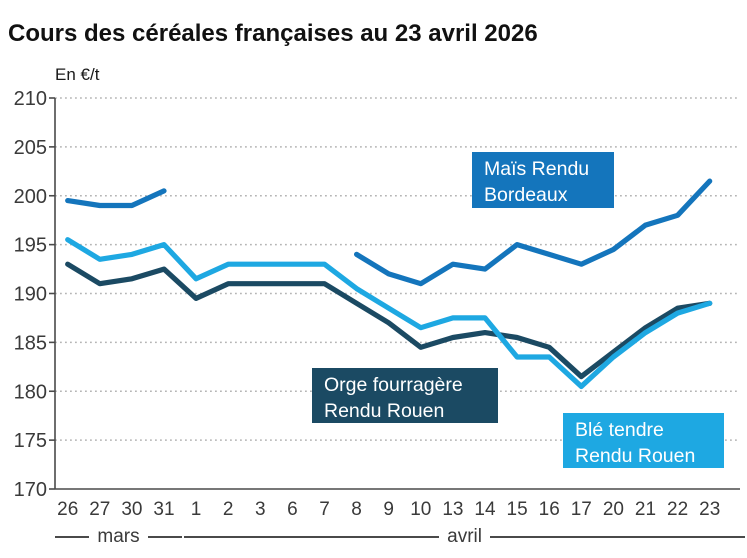  I want to click on y-axis-unit-label: En €/t, so click(77, 74).